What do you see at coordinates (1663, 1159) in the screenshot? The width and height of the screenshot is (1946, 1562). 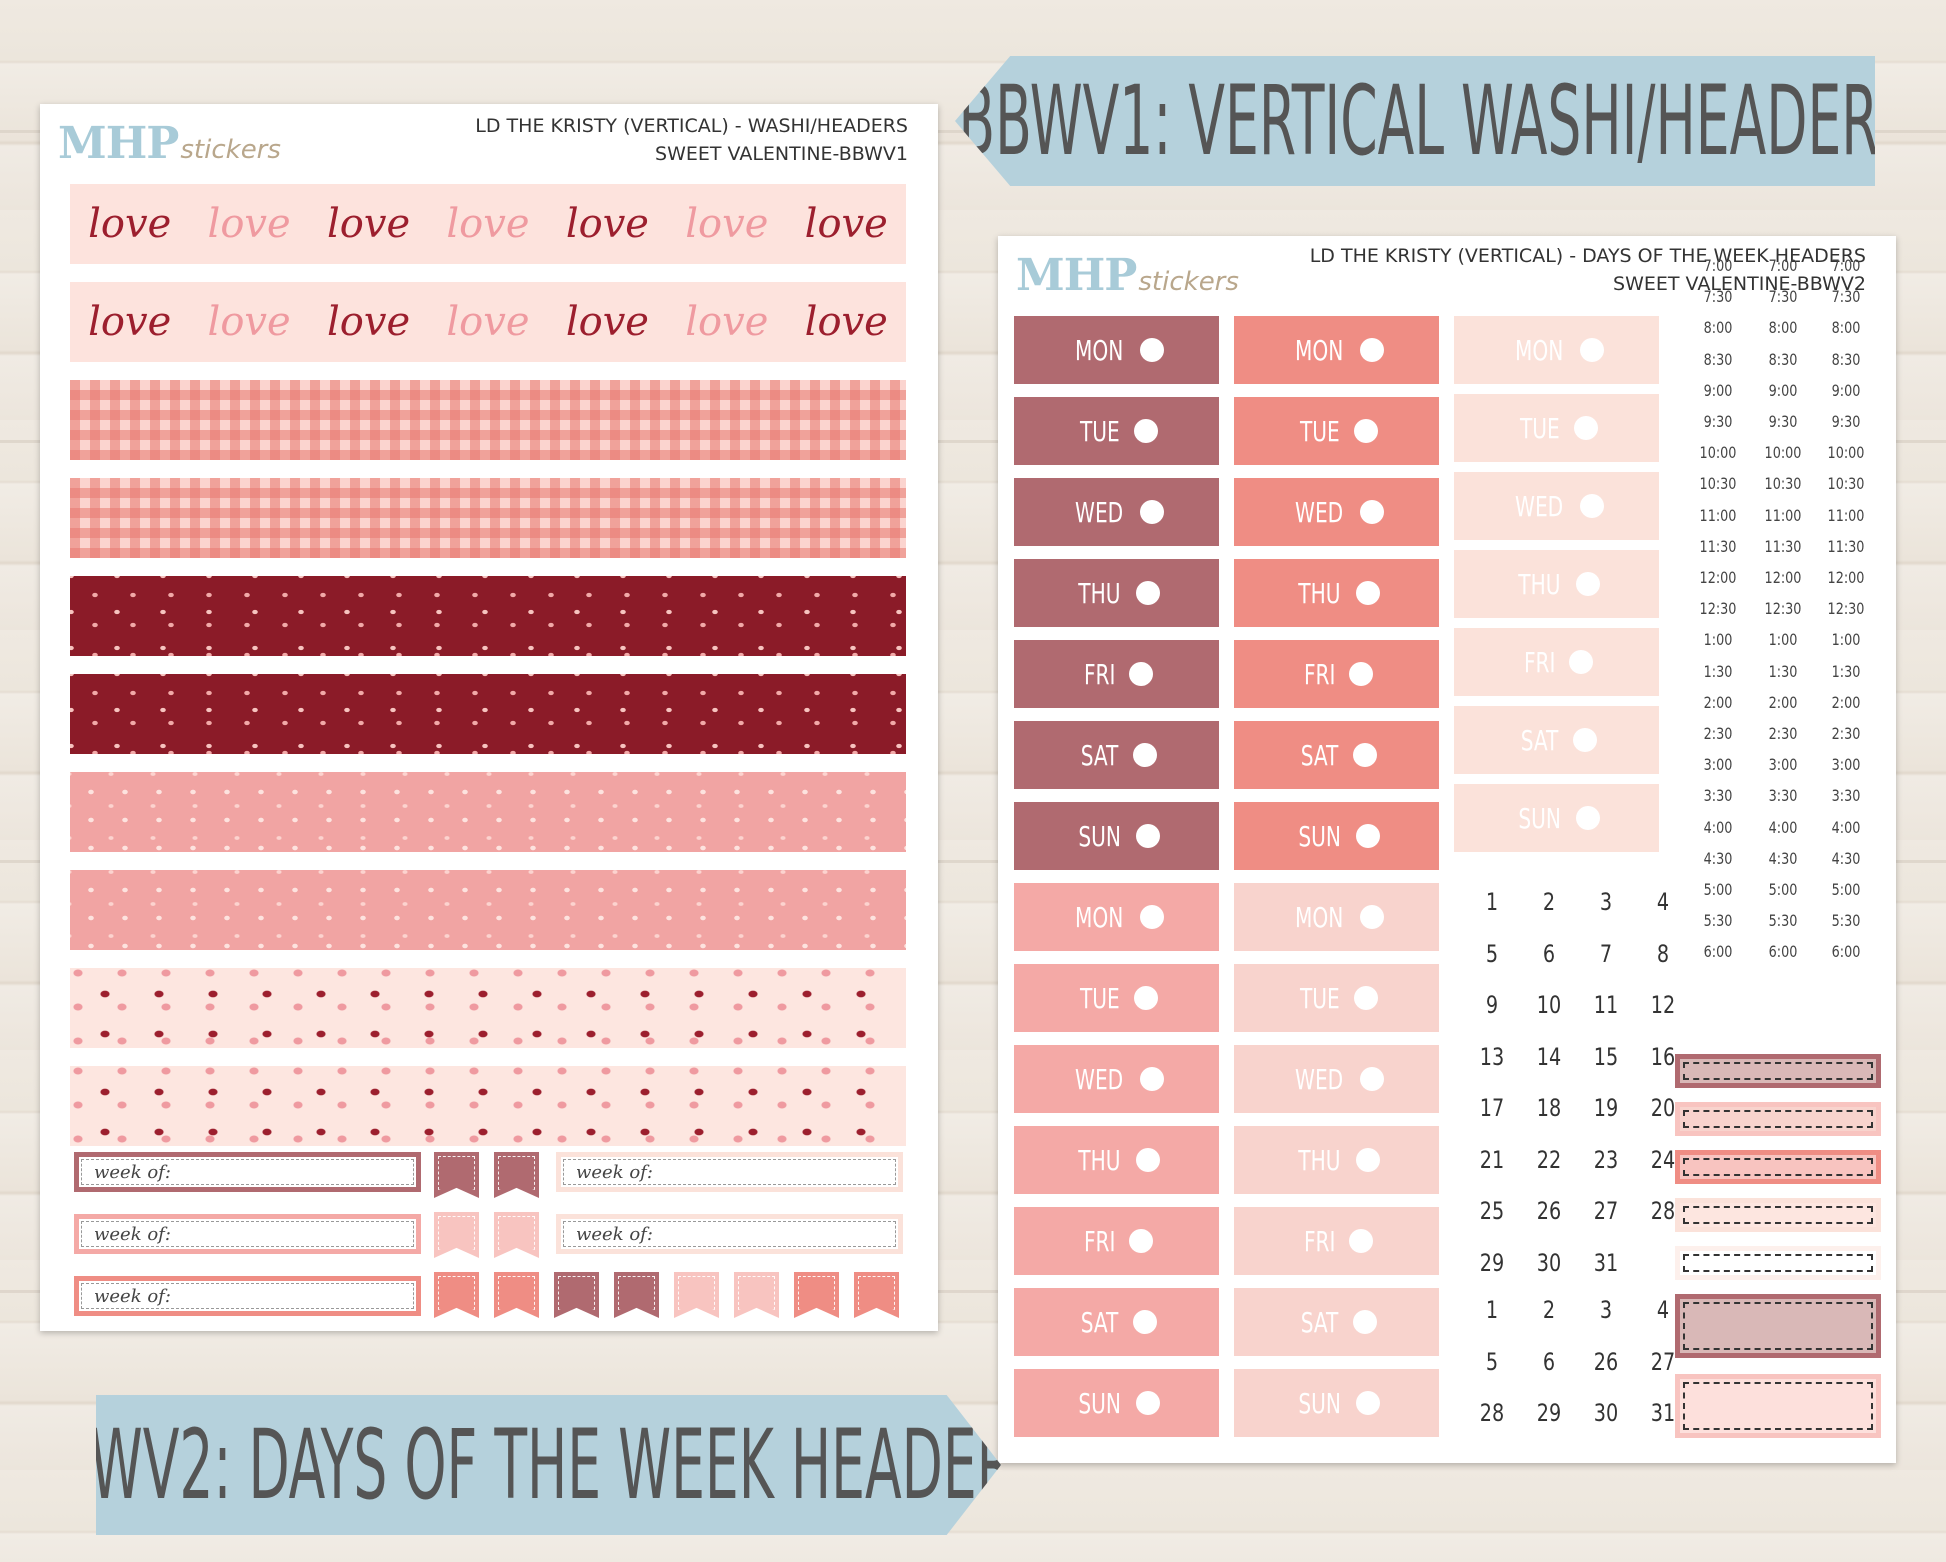 I see `date-number: 24` at bounding box center [1663, 1159].